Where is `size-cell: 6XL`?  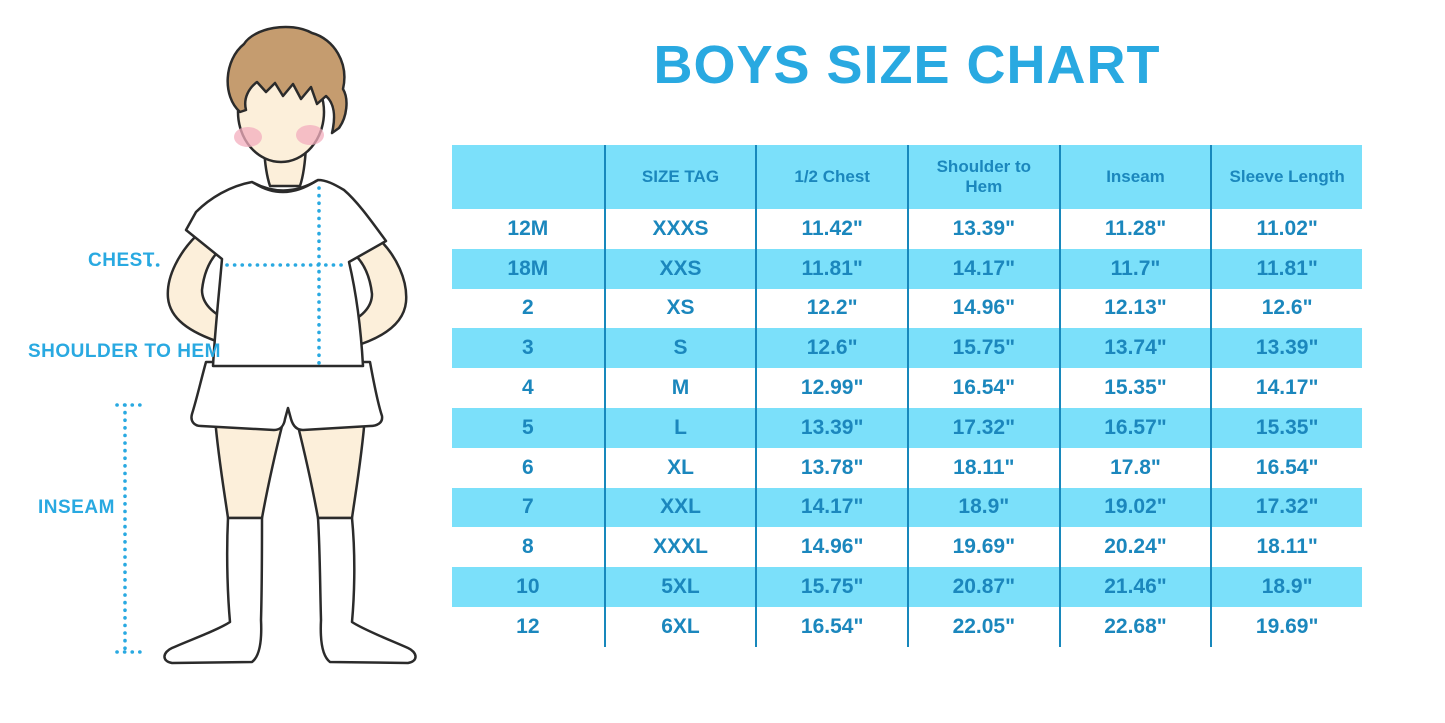
size-cell: 6XL is located at coordinates (679, 626).